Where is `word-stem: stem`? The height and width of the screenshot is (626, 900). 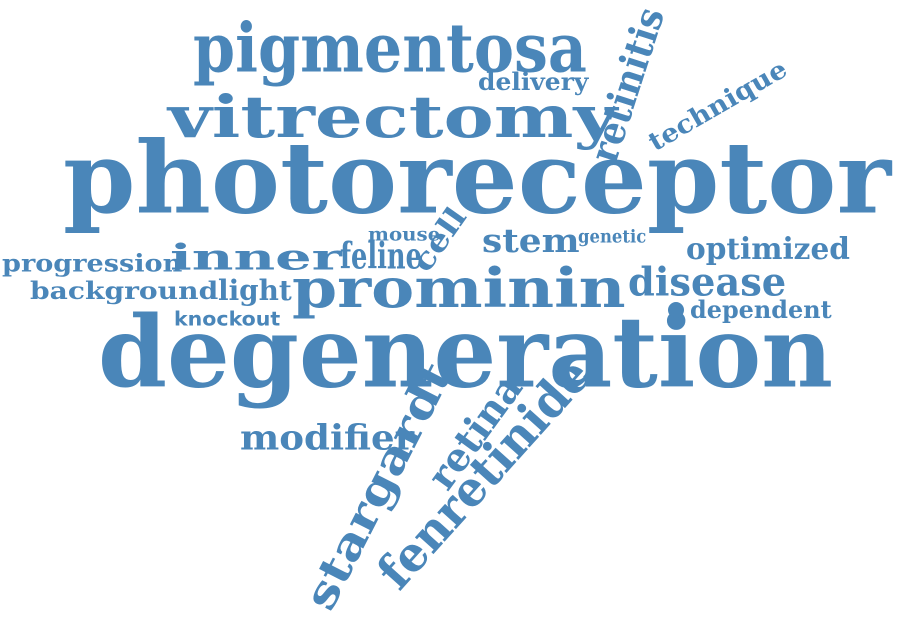
word-stem: stem is located at coordinates (531, 240).